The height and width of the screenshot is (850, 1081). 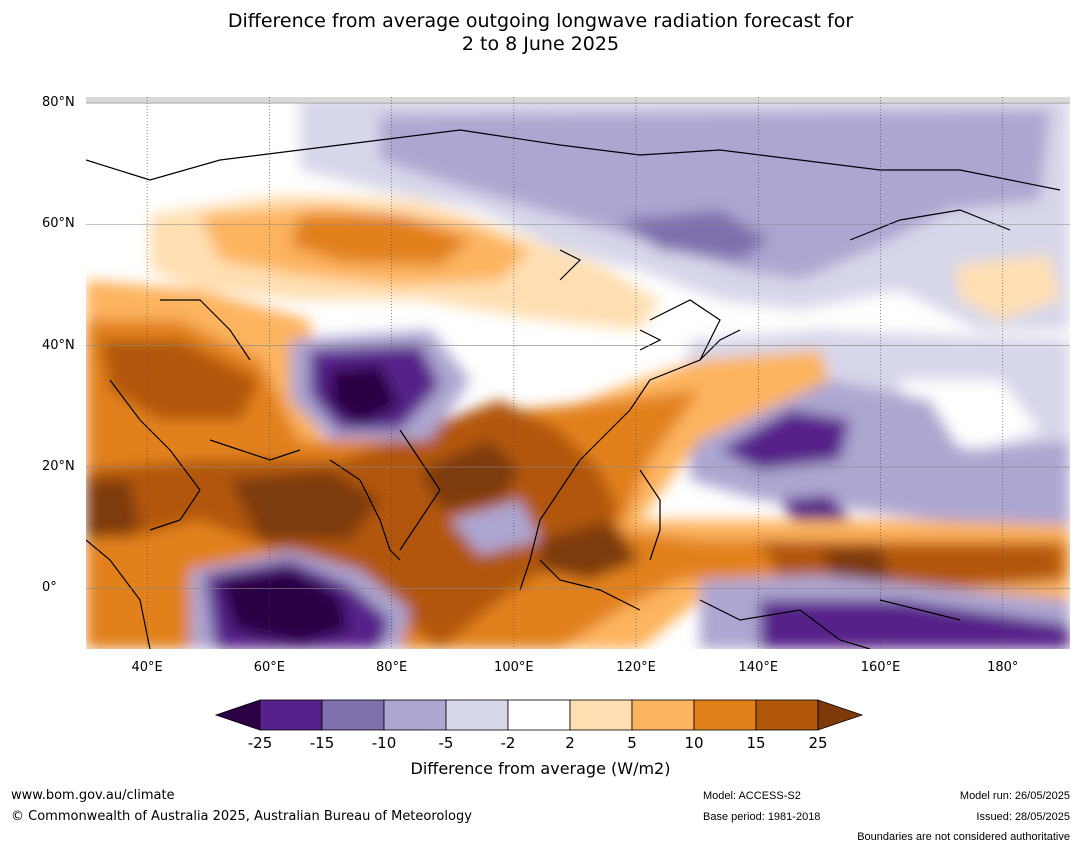 I want to click on latitude-label: 80°N, so click(x=58, y=103).